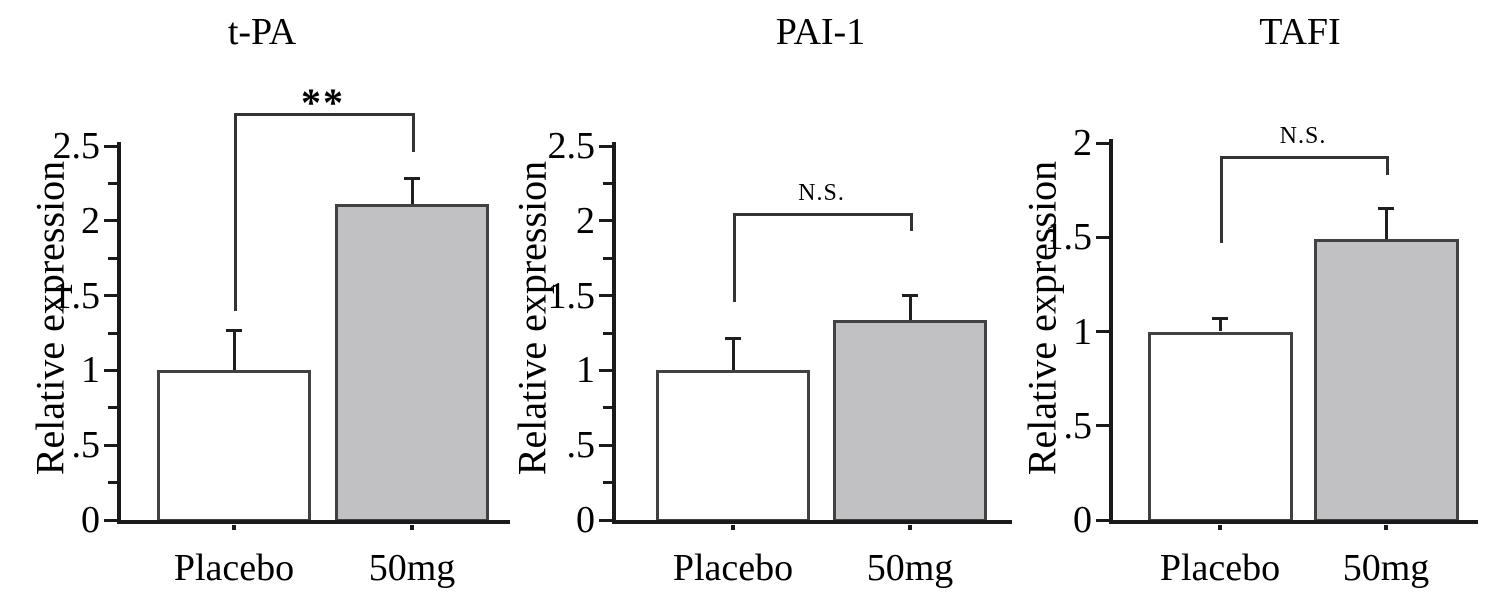 The width and height of the screenshot is (1500, 609). Describe the element at coordinates (262, 32) in the screenshot. I see `chart-title: t-PA` at that location.